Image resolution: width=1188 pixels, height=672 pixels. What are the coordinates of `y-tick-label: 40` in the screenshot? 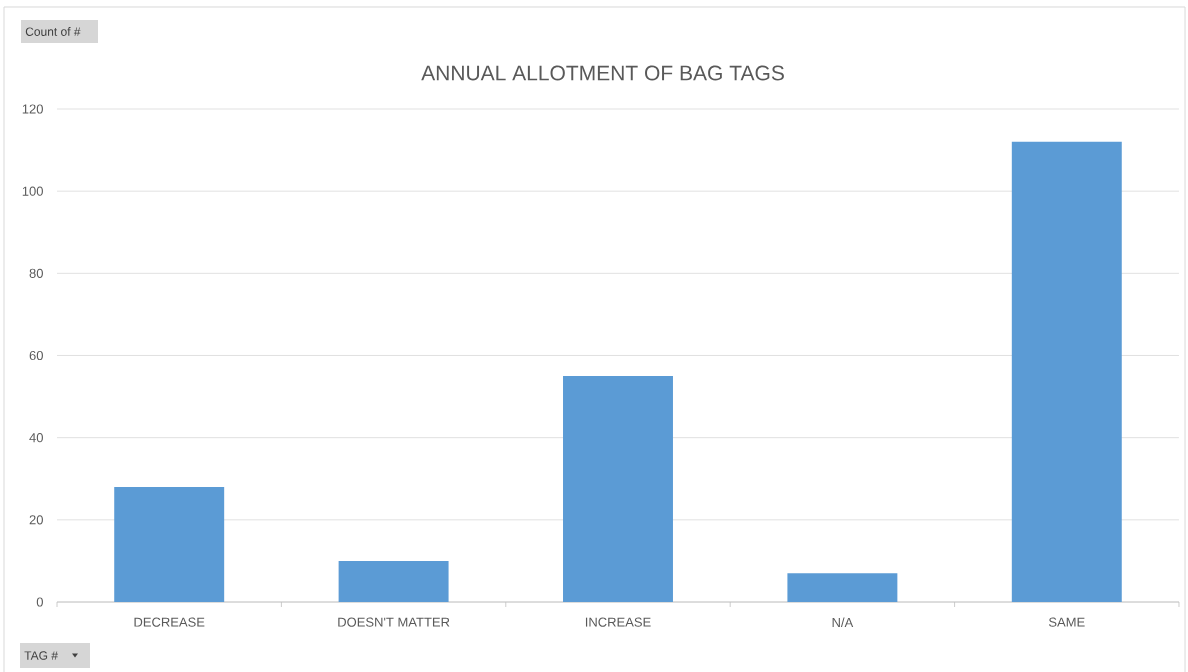 It's located at (36, 438).